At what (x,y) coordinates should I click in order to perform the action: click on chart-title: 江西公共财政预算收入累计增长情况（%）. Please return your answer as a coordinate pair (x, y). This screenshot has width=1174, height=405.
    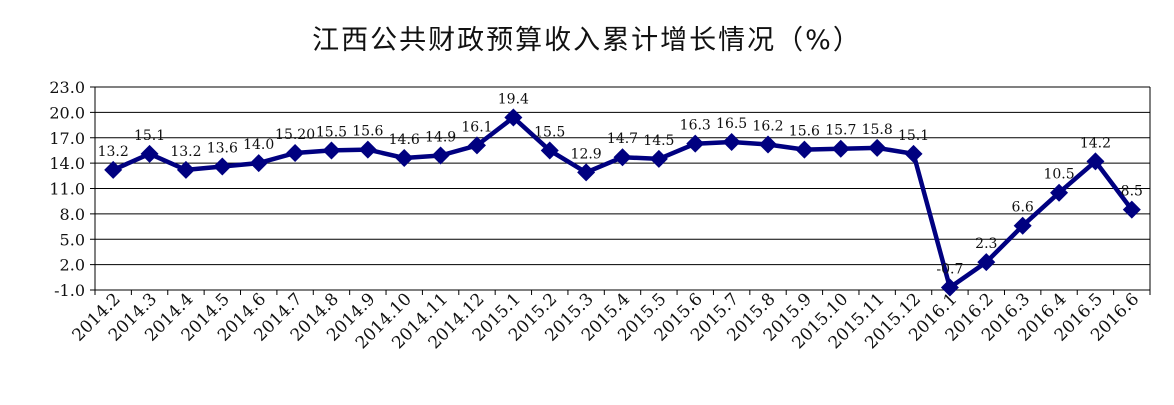
    Looking at the image, I should click on (587, 40).